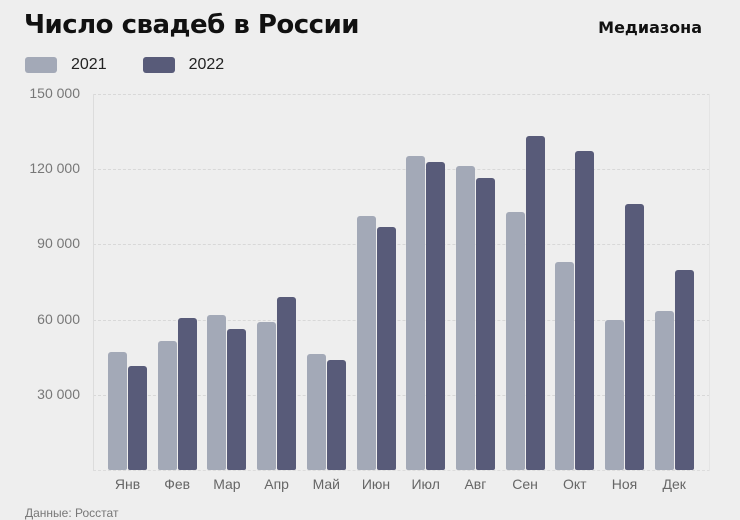 Image resolution: width=740 pixels, height=520 pixels. I want to click on brand-logo: Медиазона, so click(650, 27).